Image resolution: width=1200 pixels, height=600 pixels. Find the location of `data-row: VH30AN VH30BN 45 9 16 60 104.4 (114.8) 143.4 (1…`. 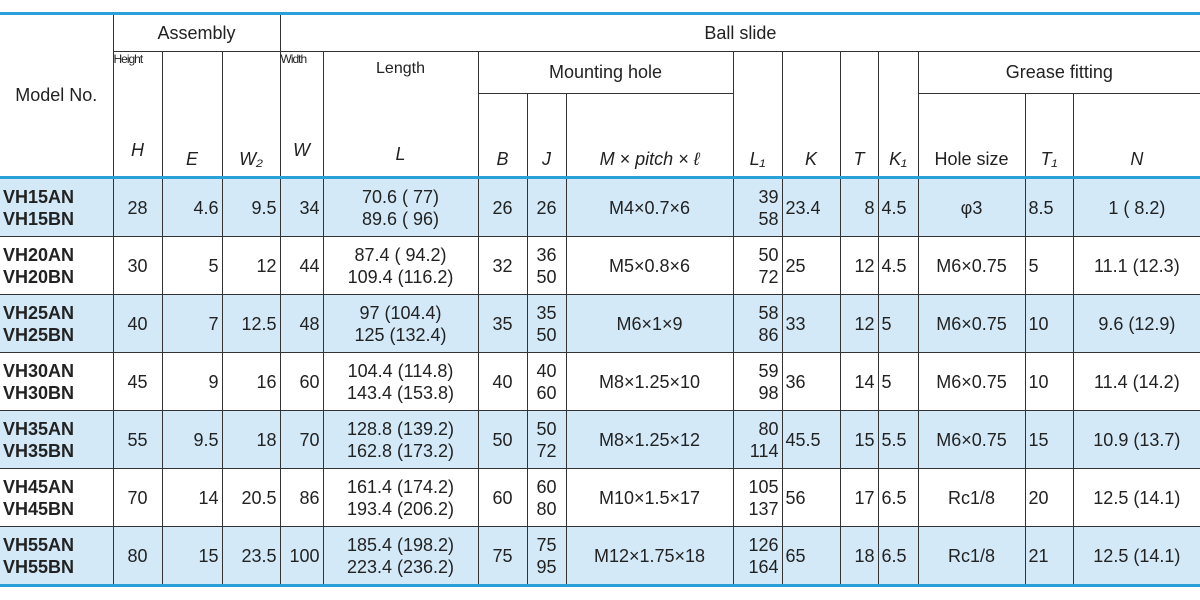

data-row: VH30AN VH30BN 45 9 16 60 104.4 (114.8) 143.4 (1… is located at coordinates (600, 381).